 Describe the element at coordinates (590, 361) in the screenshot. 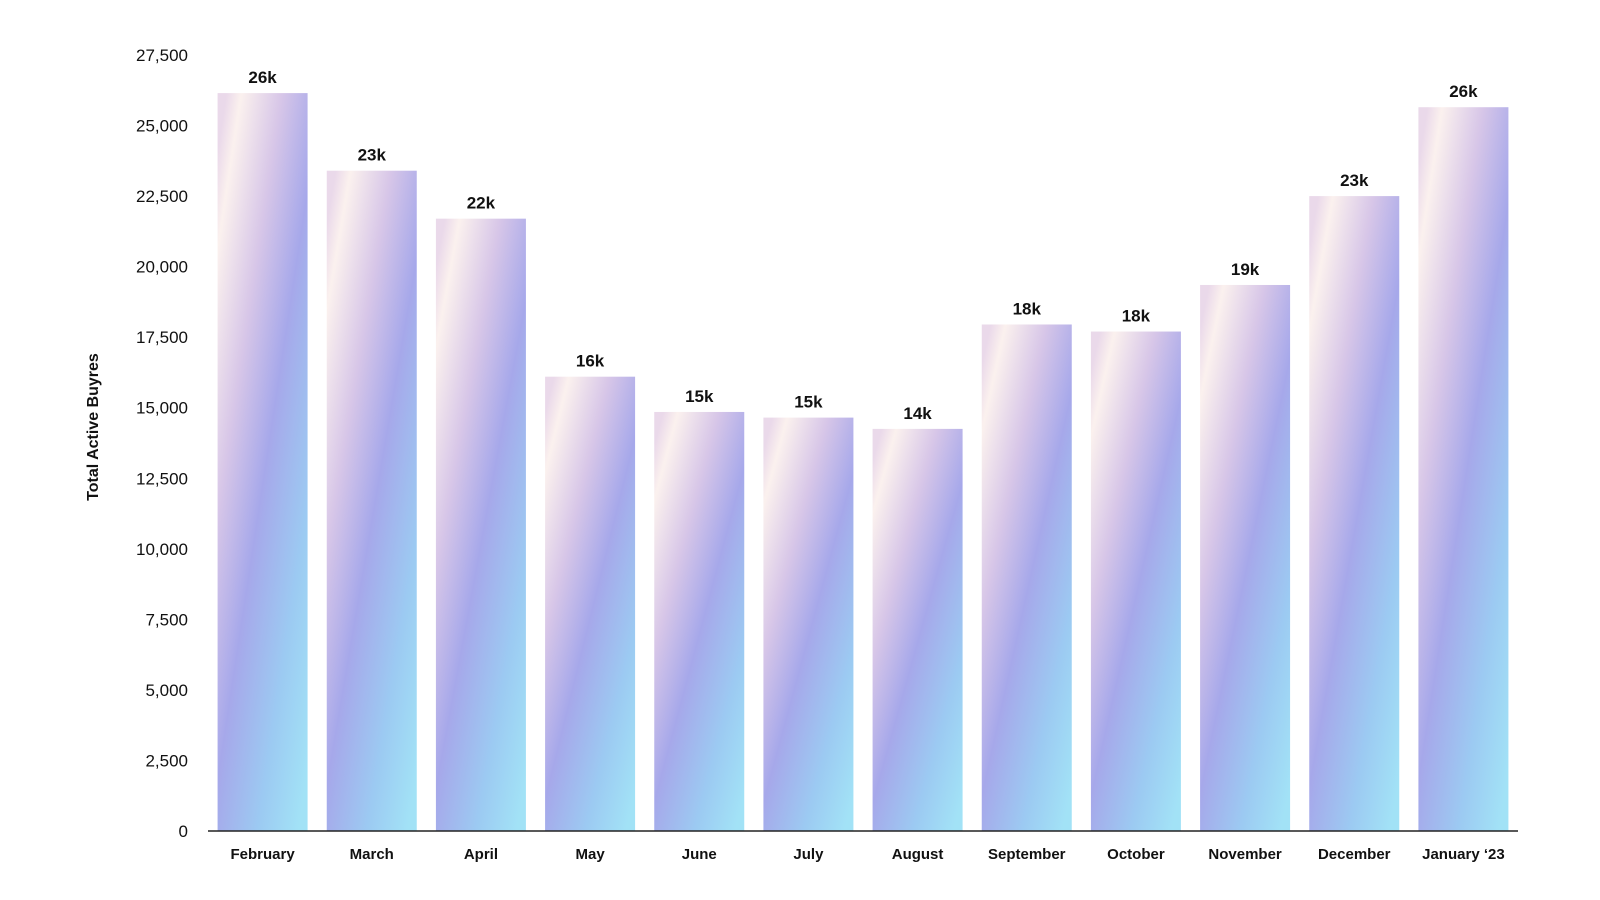

I see `bar-value-label: 16k` at that location.